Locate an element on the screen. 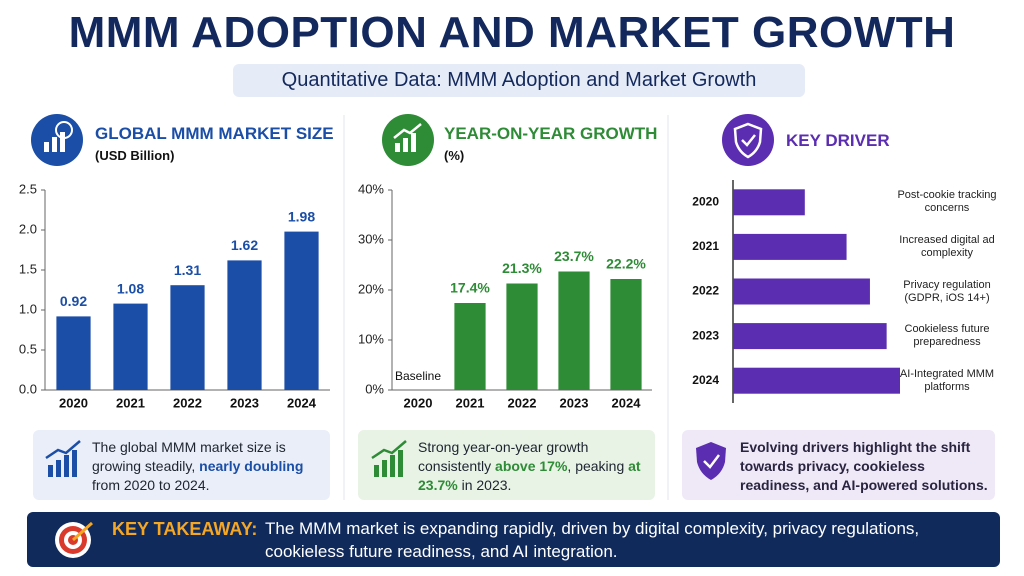  driver-label: AI-Integrated MMM platforms is located at coordinates (947, 380).